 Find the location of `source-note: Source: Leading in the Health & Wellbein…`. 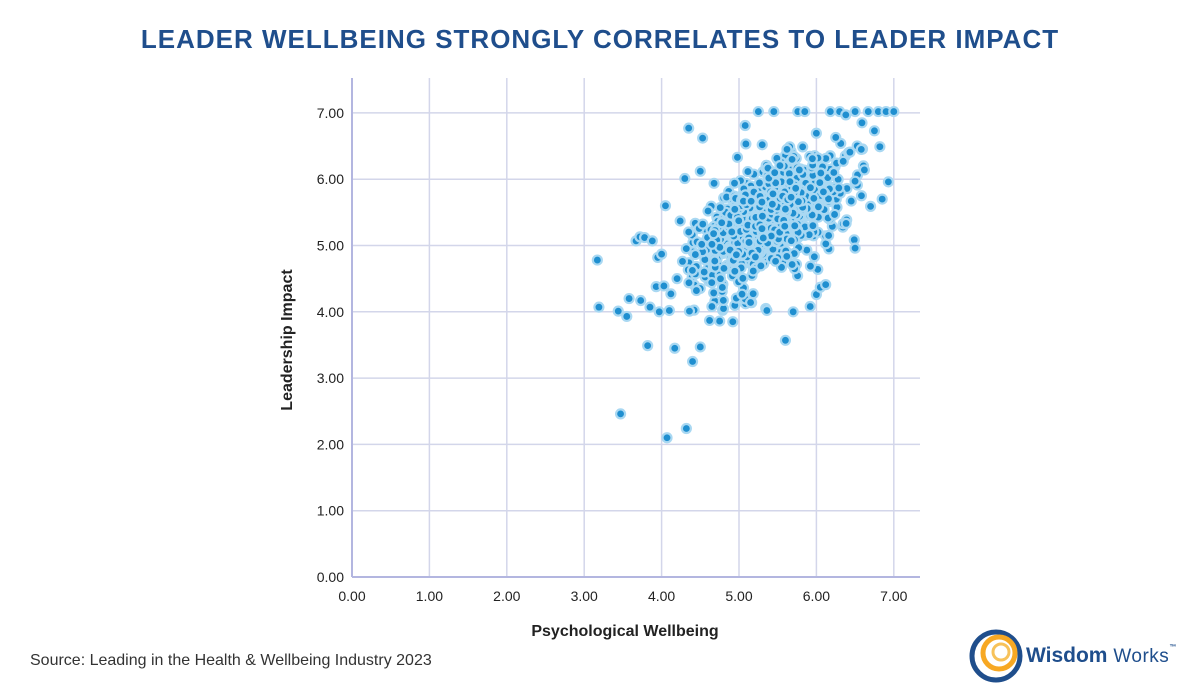

source-note: Source: Leading in the Health & Wellbein… is located at coordinates (231, 660).